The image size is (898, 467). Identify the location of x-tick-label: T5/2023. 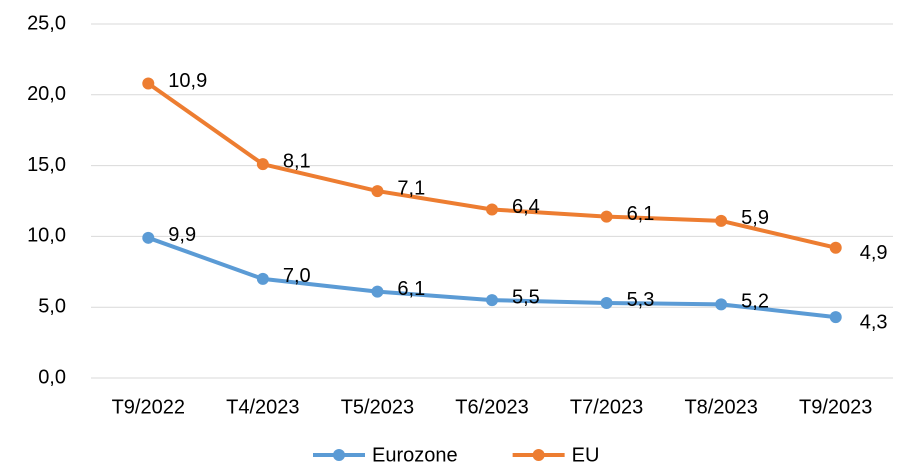
(377, 407).